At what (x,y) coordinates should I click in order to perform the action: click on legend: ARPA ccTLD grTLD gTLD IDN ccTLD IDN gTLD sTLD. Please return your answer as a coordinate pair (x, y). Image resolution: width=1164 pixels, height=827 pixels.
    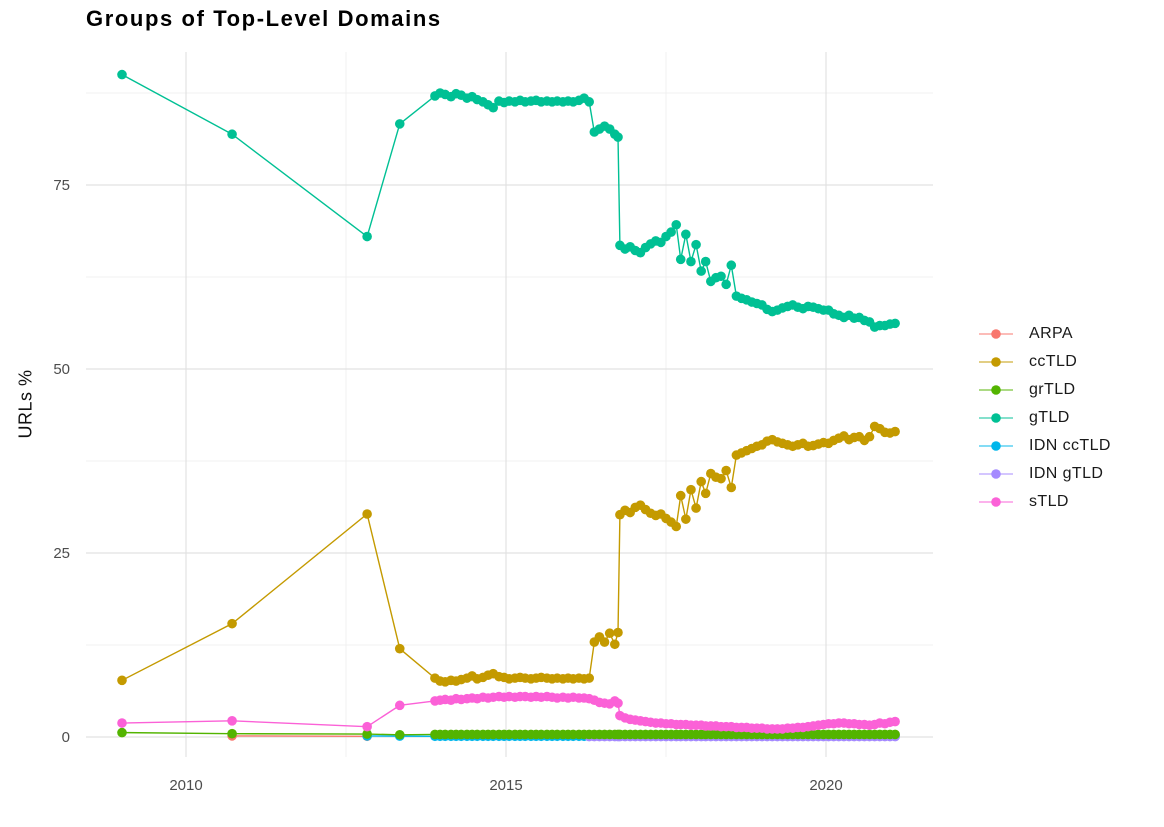
    Looking at the image, I should click on (1045, 418).